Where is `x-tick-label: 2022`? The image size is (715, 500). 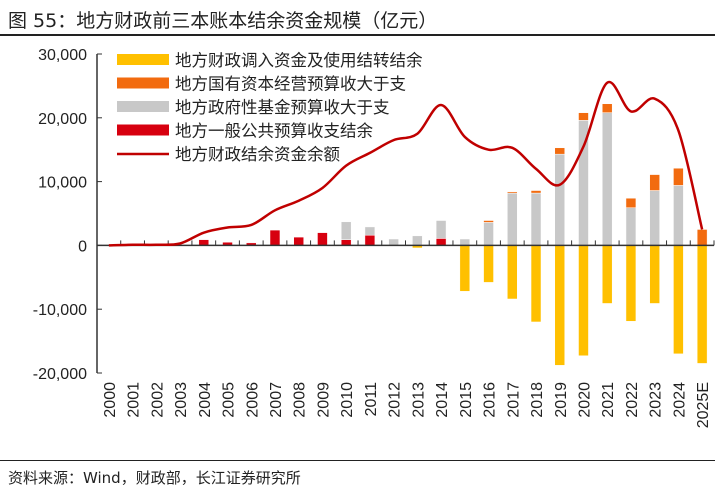
x-tick-label: 2022 is located at coordinates (632, 400).